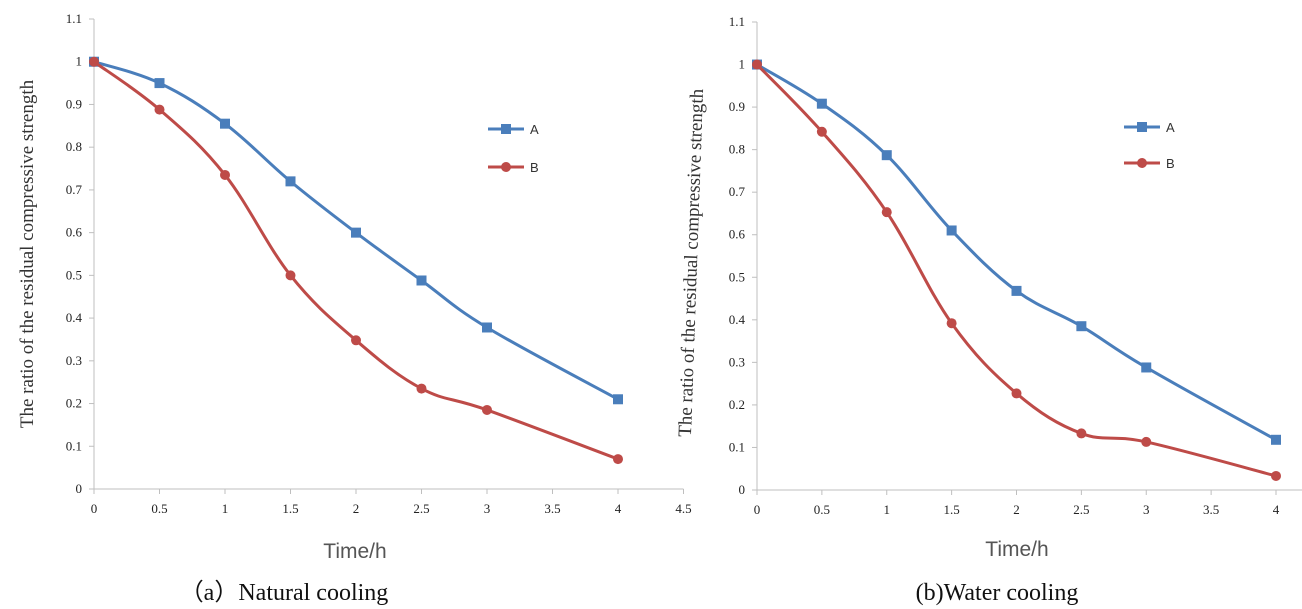  Describe the element at coordinates (683, 508) in the screenshot. I see `x-tick-label: 4.5` at that location.